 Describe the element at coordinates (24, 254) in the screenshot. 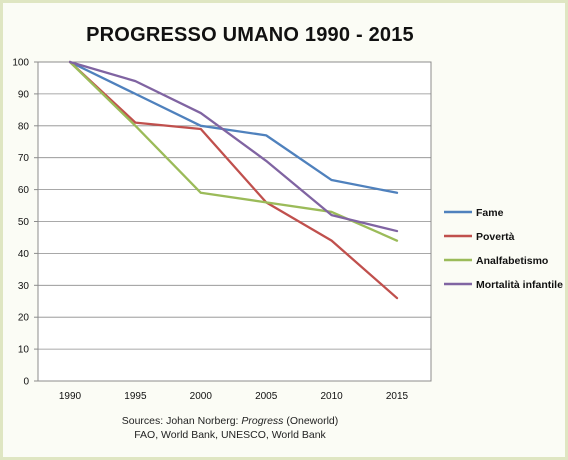

I see `y-tick-label: 40` at that location.